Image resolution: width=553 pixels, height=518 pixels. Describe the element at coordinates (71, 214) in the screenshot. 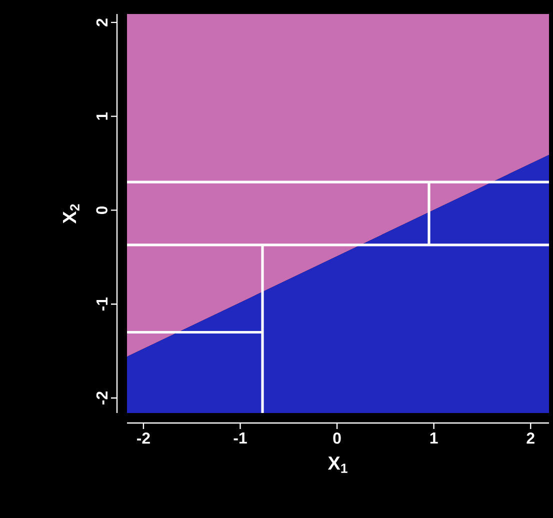

I see `y-axis-title: X$_{2}$` at that location.